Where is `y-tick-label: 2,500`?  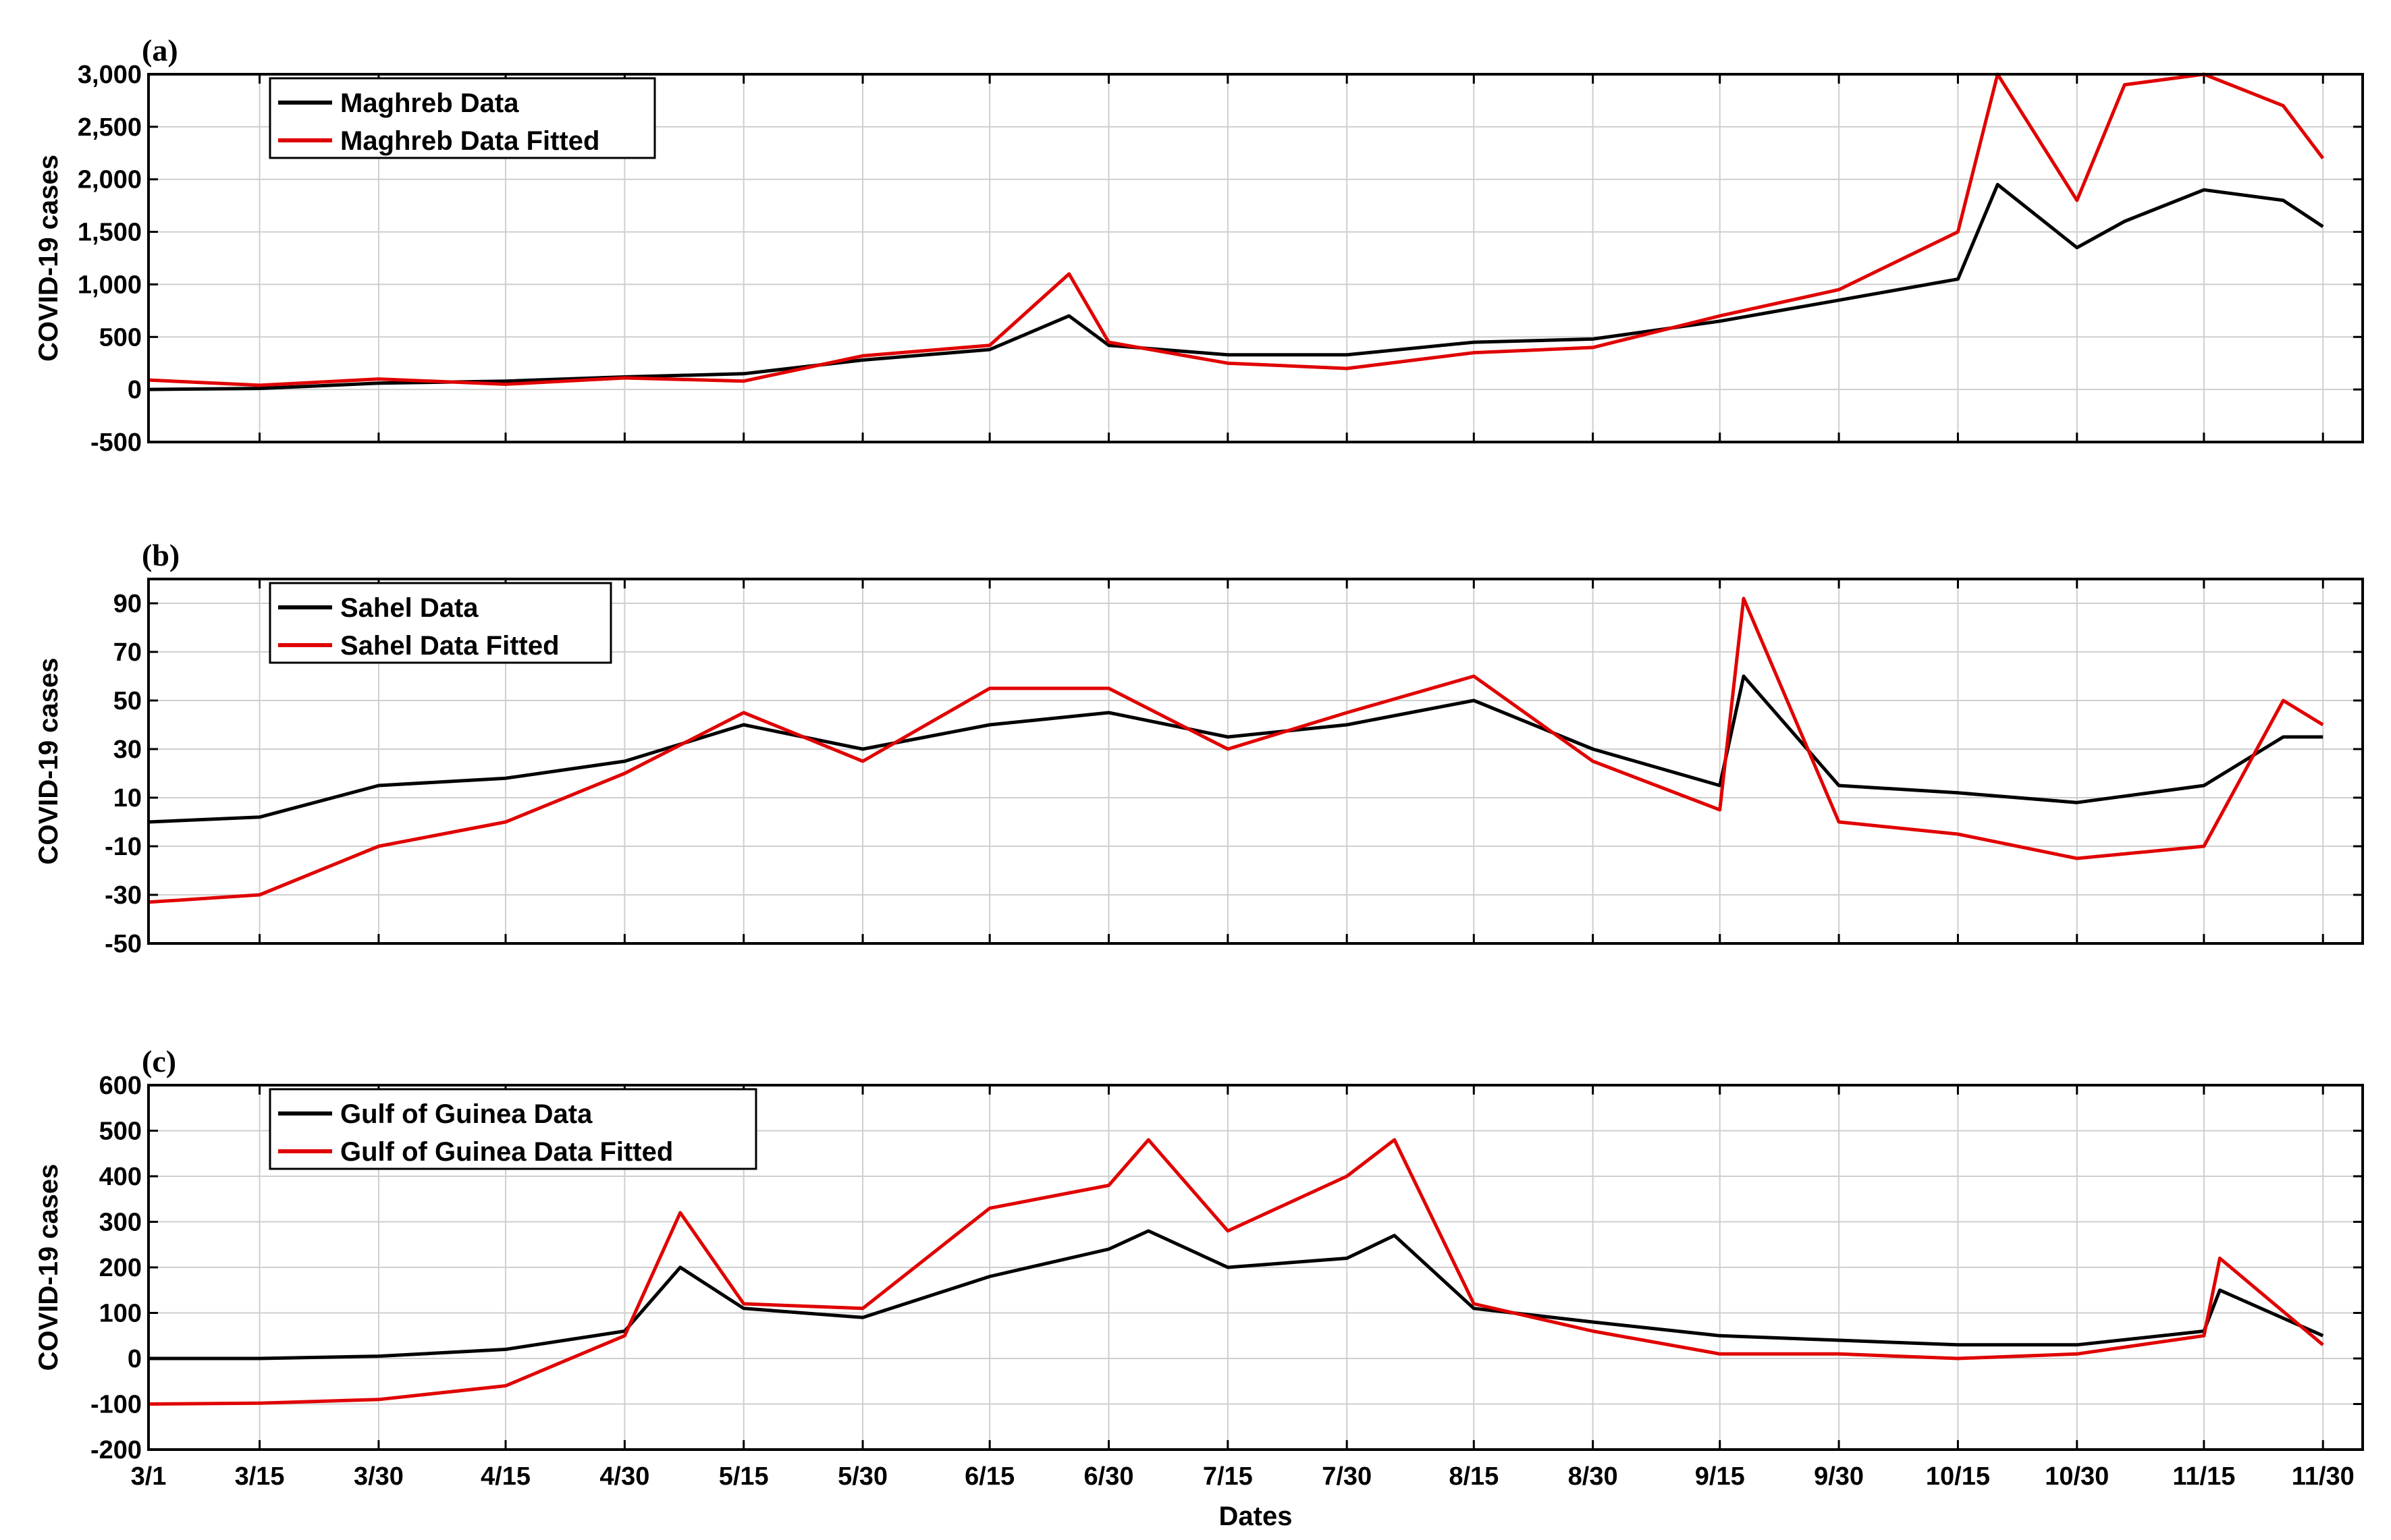 y-tick-label: 2,500 is located at coordinates (110, 127).